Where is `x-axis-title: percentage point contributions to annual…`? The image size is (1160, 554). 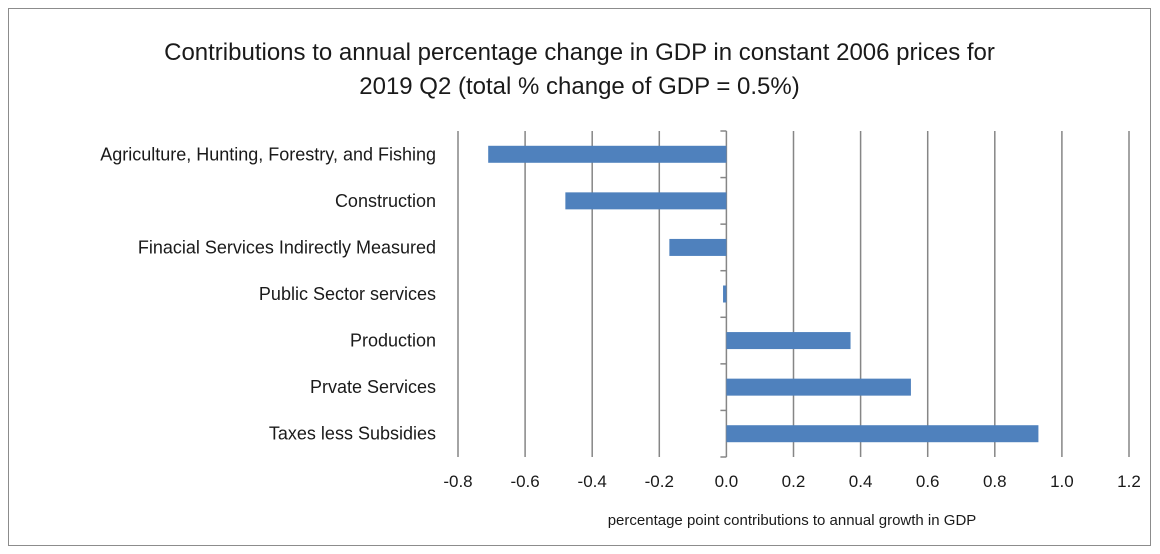
x-axis-title: percentage point contributions to annual… is located at coordinates (792, 520).